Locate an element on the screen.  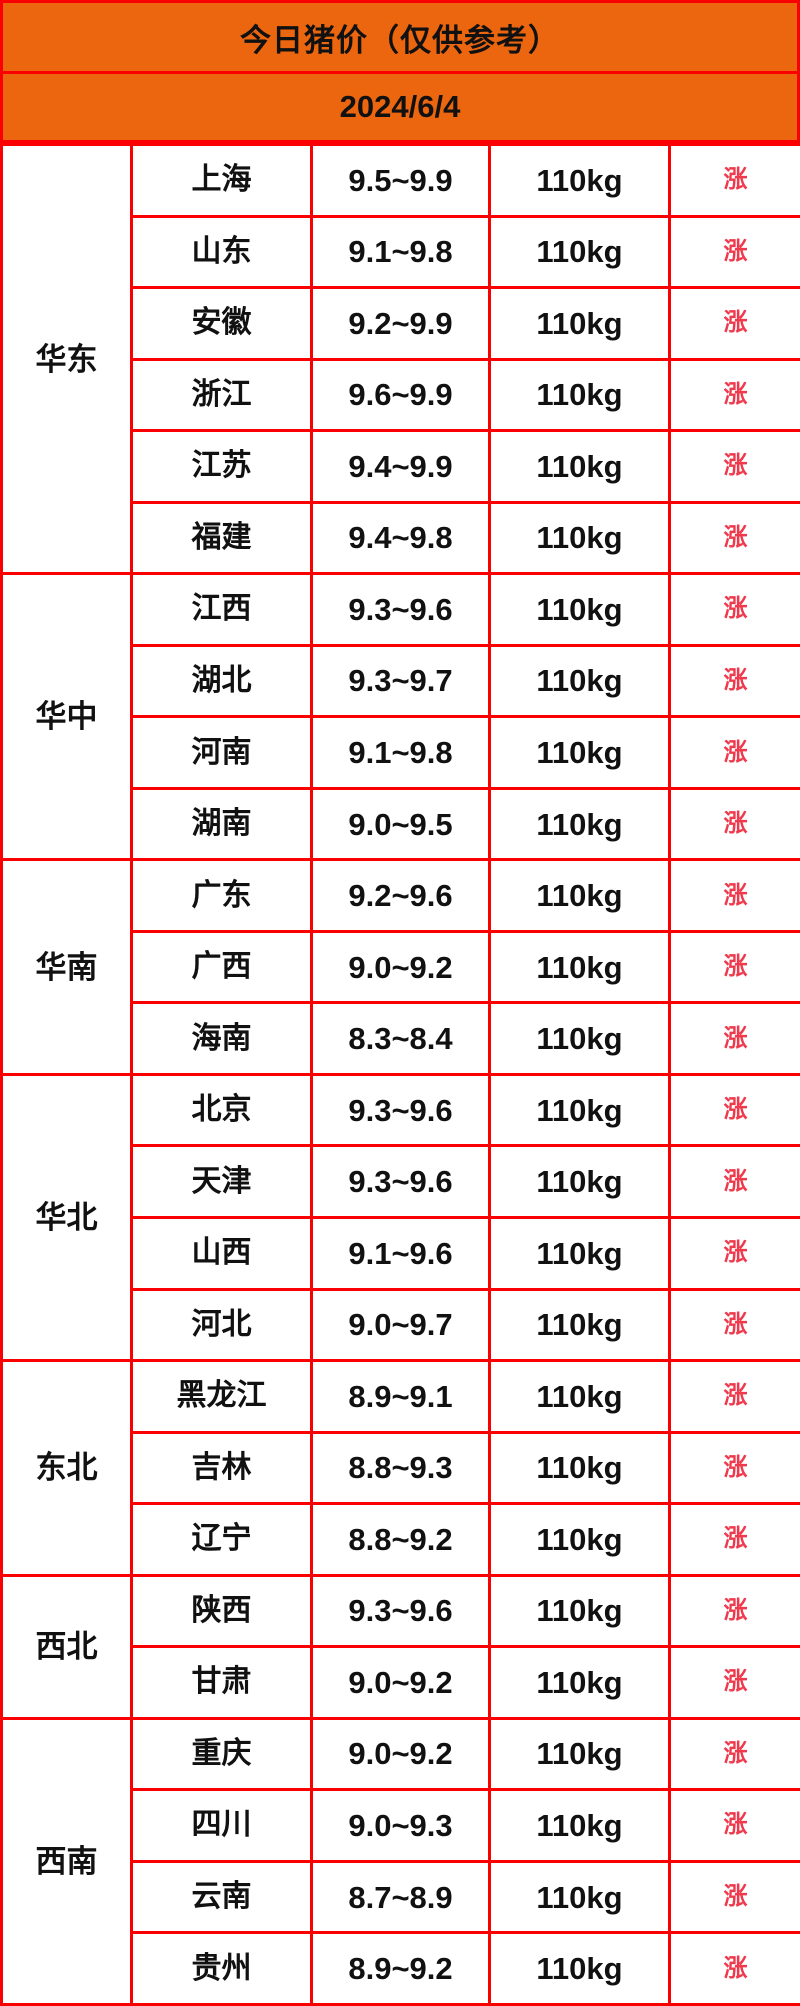
price-cell: 9.1~9.6 is located at coordinates (400, 1253).